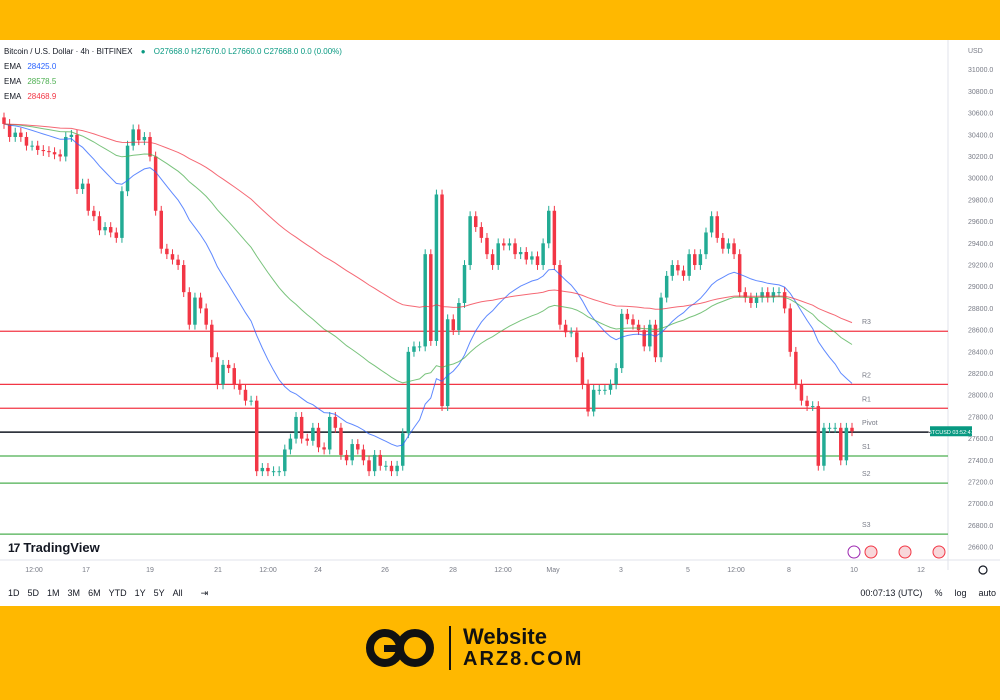 Image resolution: width=1000 pixels, height=700 pixels. Describe the element at coordinates (30, 66) in the screenshot. I see `ema-legend-1: EMA 28425.0` at that location.